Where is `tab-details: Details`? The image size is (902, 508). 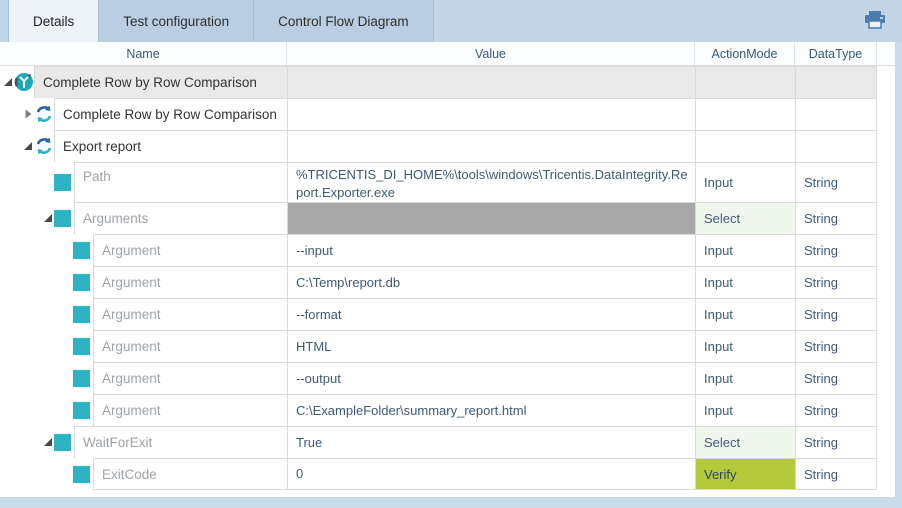
tab-details: Details is located at coordinates (54, 21).